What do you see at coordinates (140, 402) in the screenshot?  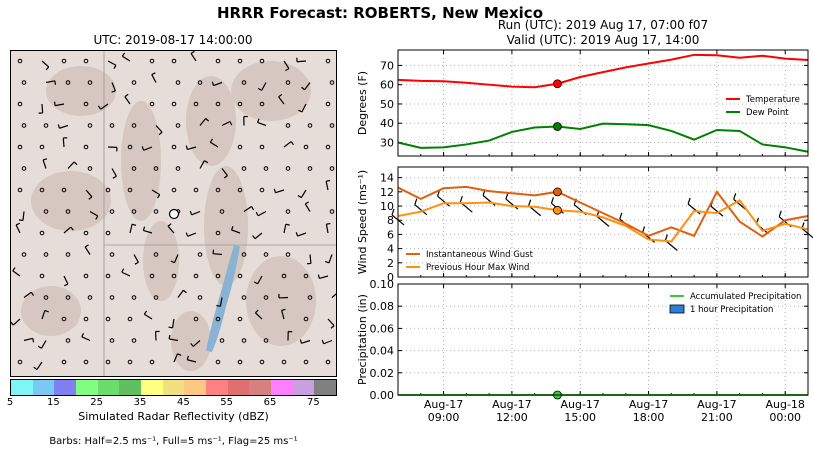 I see `colorbar-tick-label: 35` at bounding box center [140, 402].